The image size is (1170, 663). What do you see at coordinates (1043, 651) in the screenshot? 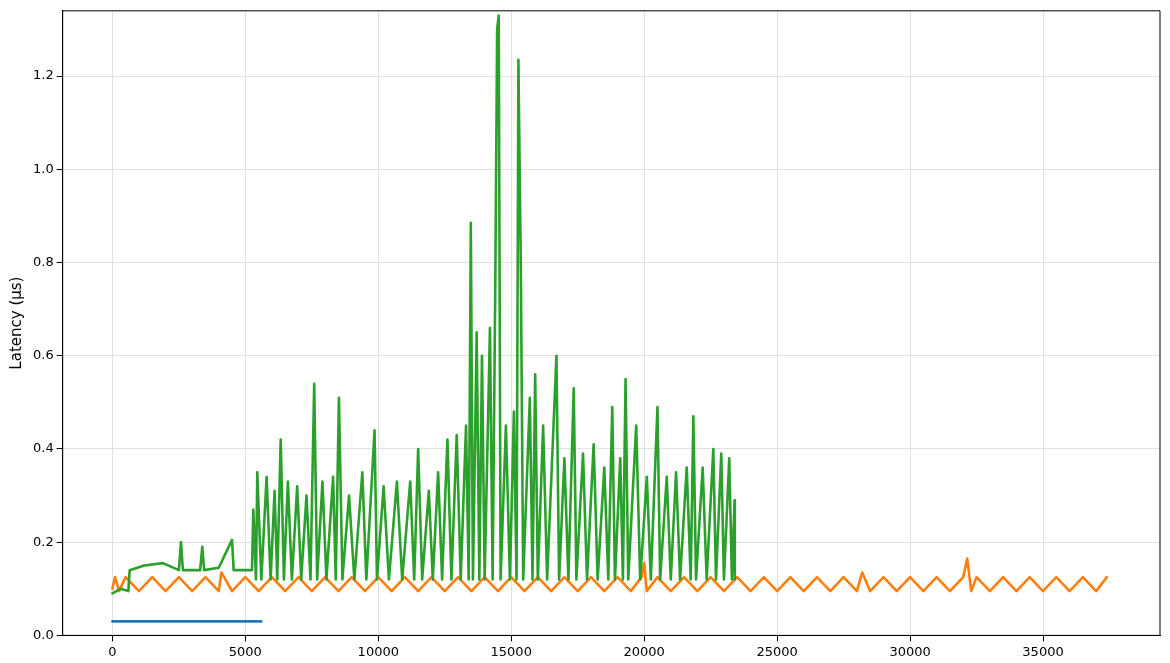
I see `x-tick-label: 35000` at bounding box center [1043, 651].